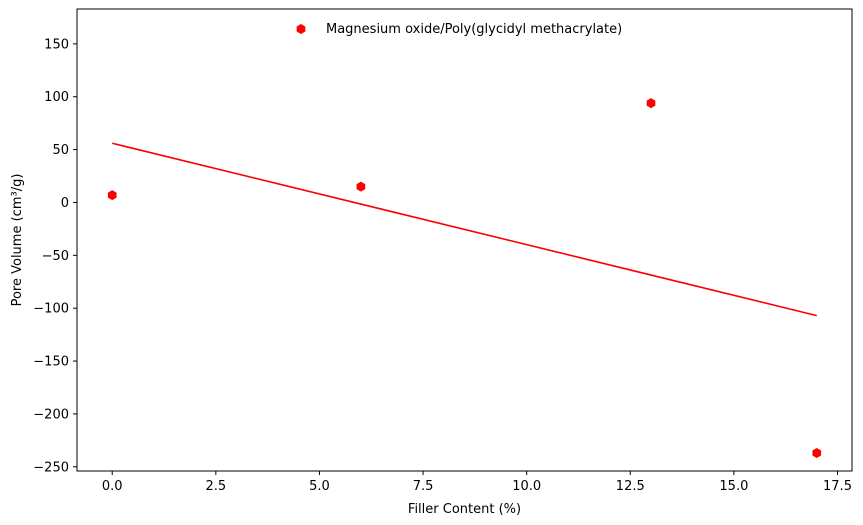 The width and height of the screenshot is (863, 525). I want to click on x-tick-label: 12.5, so click(630, 486).